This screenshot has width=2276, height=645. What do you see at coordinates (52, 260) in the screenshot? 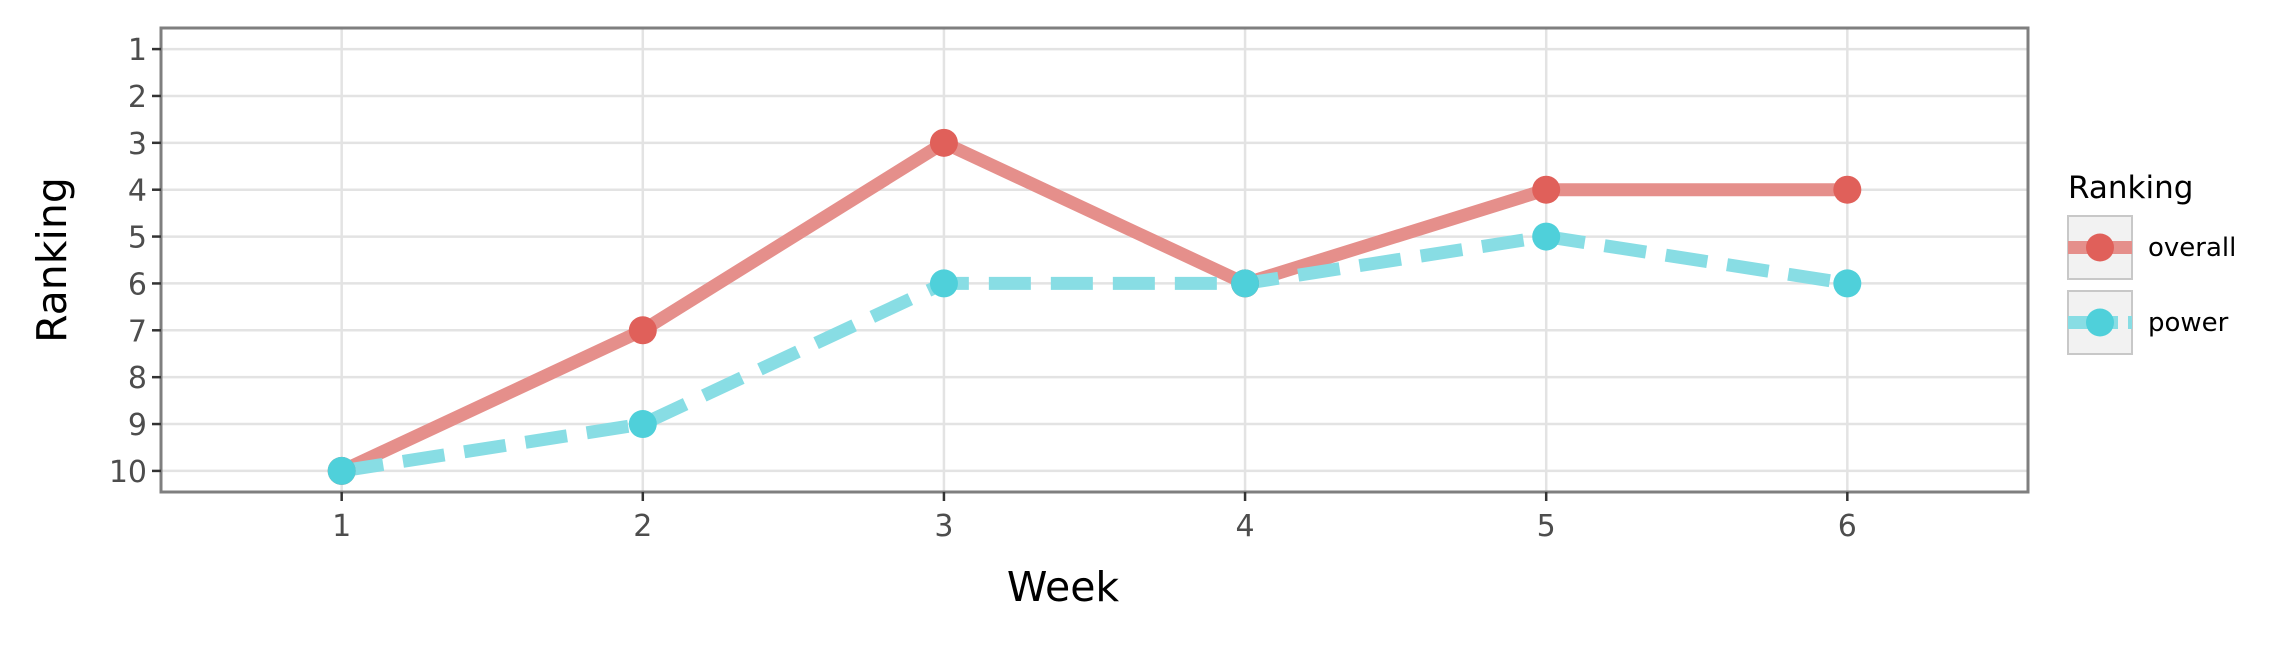
I see `y-axis-title: Ranking` at bounding box center [52, 260].